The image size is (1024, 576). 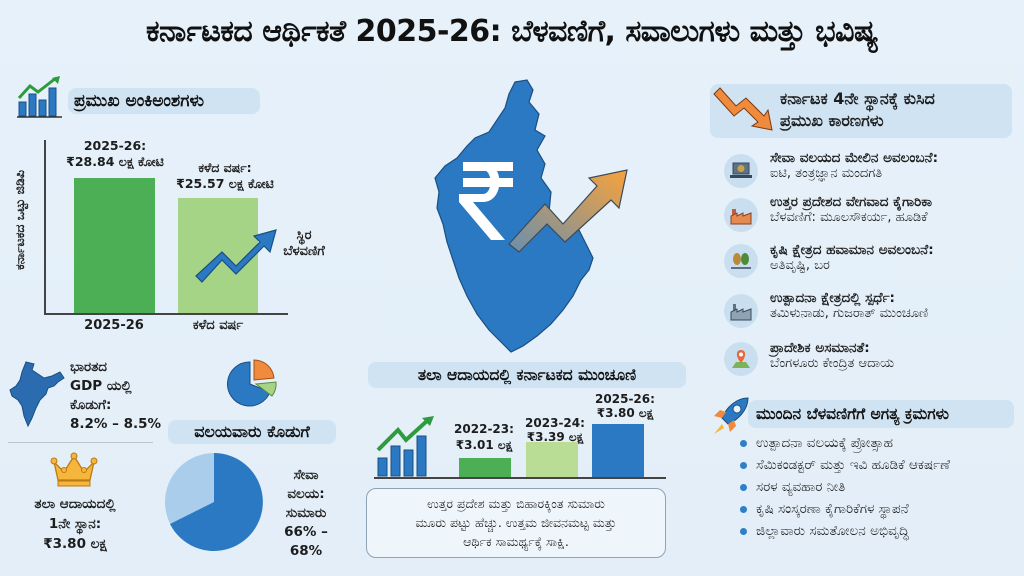 I want to click on pie-chart-icon, so click(x=252, y=384).